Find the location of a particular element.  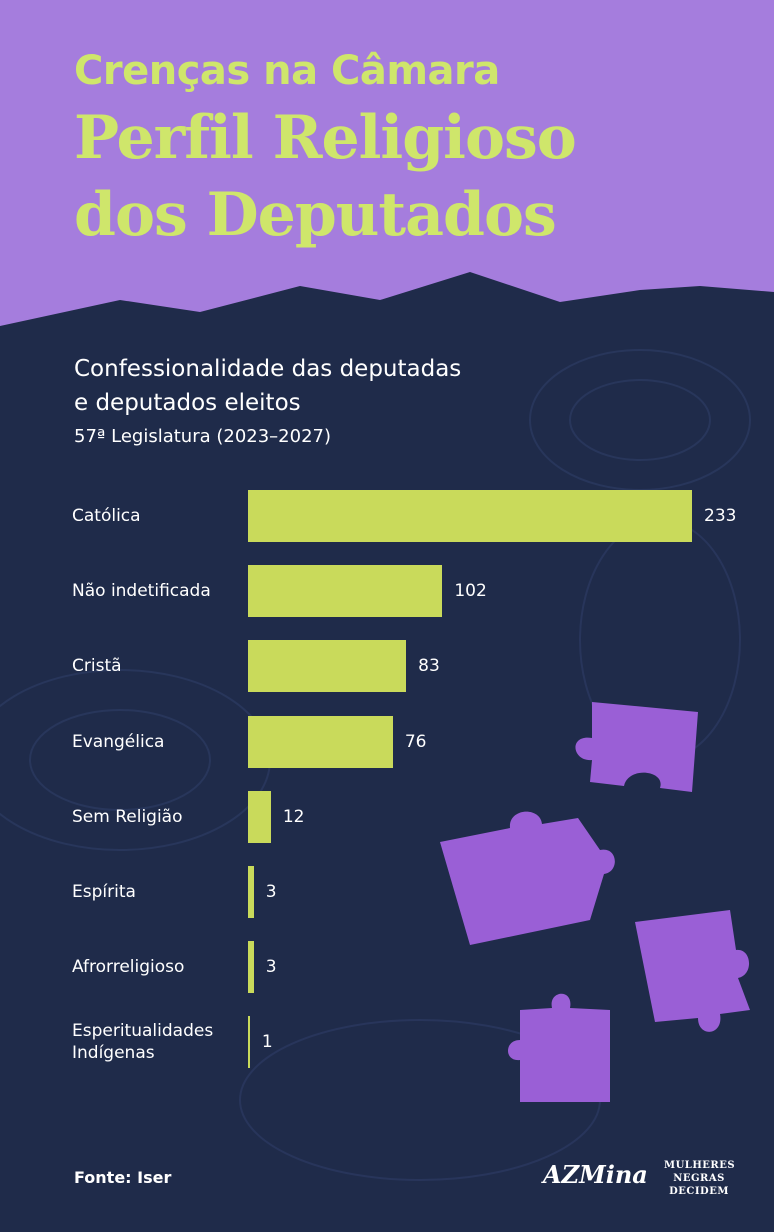

headline: dos Deputados is located at coordinates (315, 215).